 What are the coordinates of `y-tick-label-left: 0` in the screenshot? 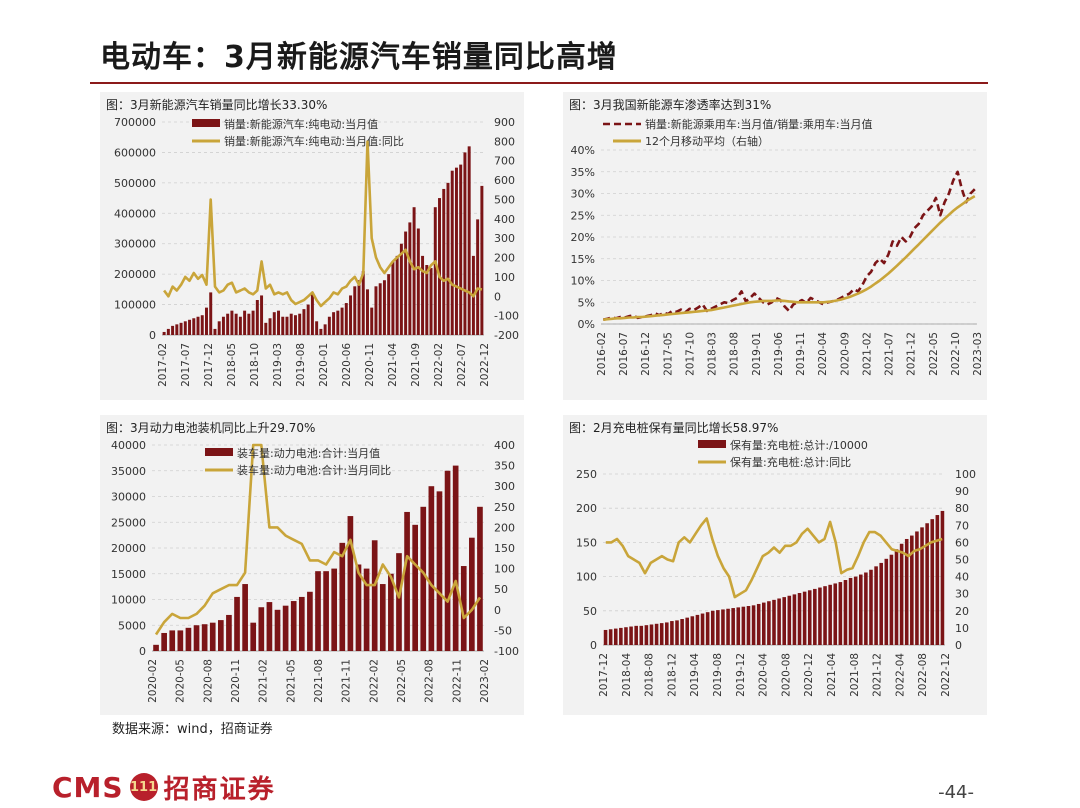 It's located at (142, 651).